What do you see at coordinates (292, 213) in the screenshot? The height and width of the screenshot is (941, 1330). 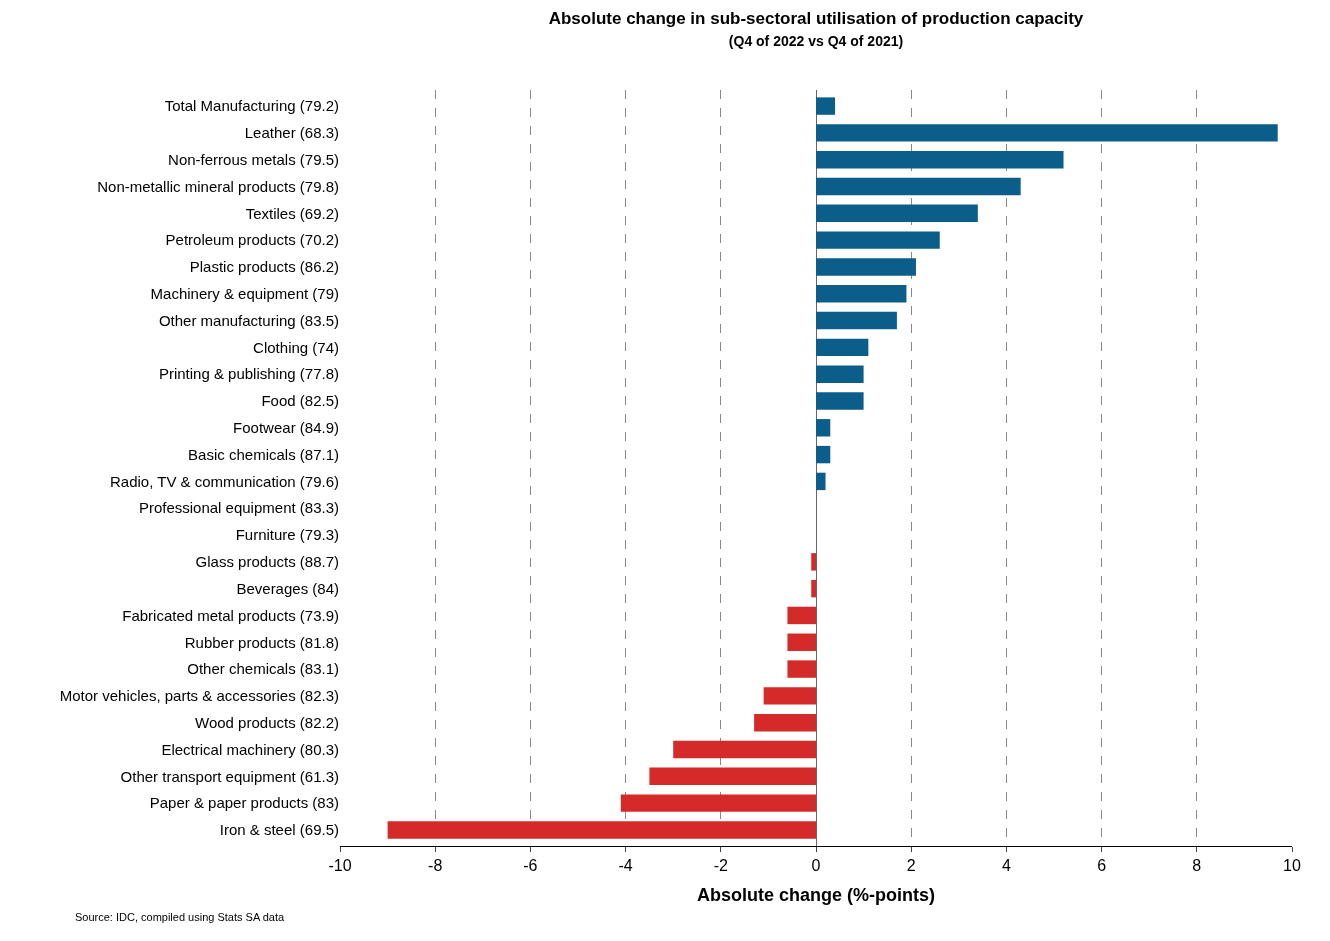 I see `y-tick-label: Textiles (69.2)` at bounding box center [292, 213].